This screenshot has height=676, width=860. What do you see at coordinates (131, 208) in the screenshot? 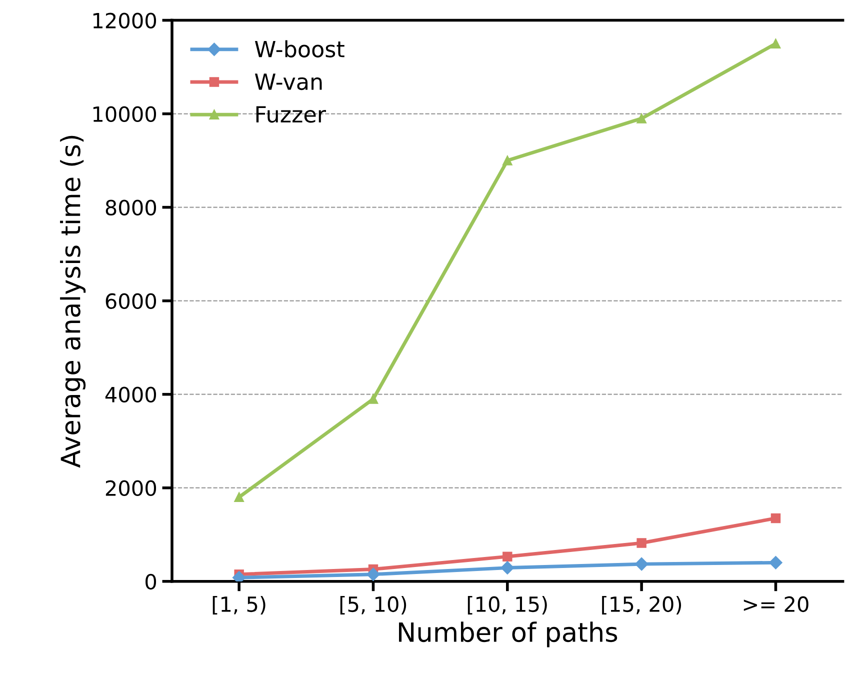
I see `y-tick-label: 8000` at bounding box center [131, 208].